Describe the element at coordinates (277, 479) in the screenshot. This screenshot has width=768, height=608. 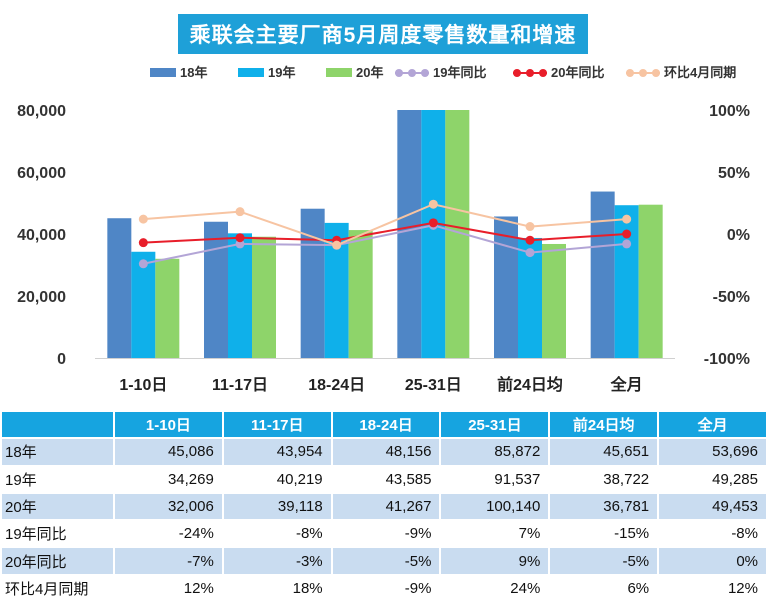
I see `table-cell: 40,219` at that location.